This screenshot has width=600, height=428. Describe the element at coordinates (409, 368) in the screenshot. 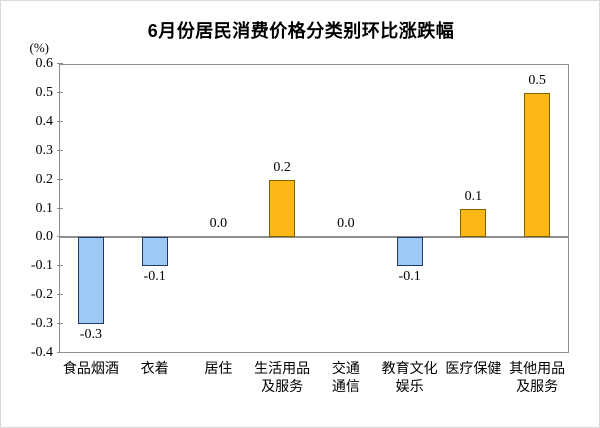

I see `x-axis-category-label-line: 教育文化` at that location.